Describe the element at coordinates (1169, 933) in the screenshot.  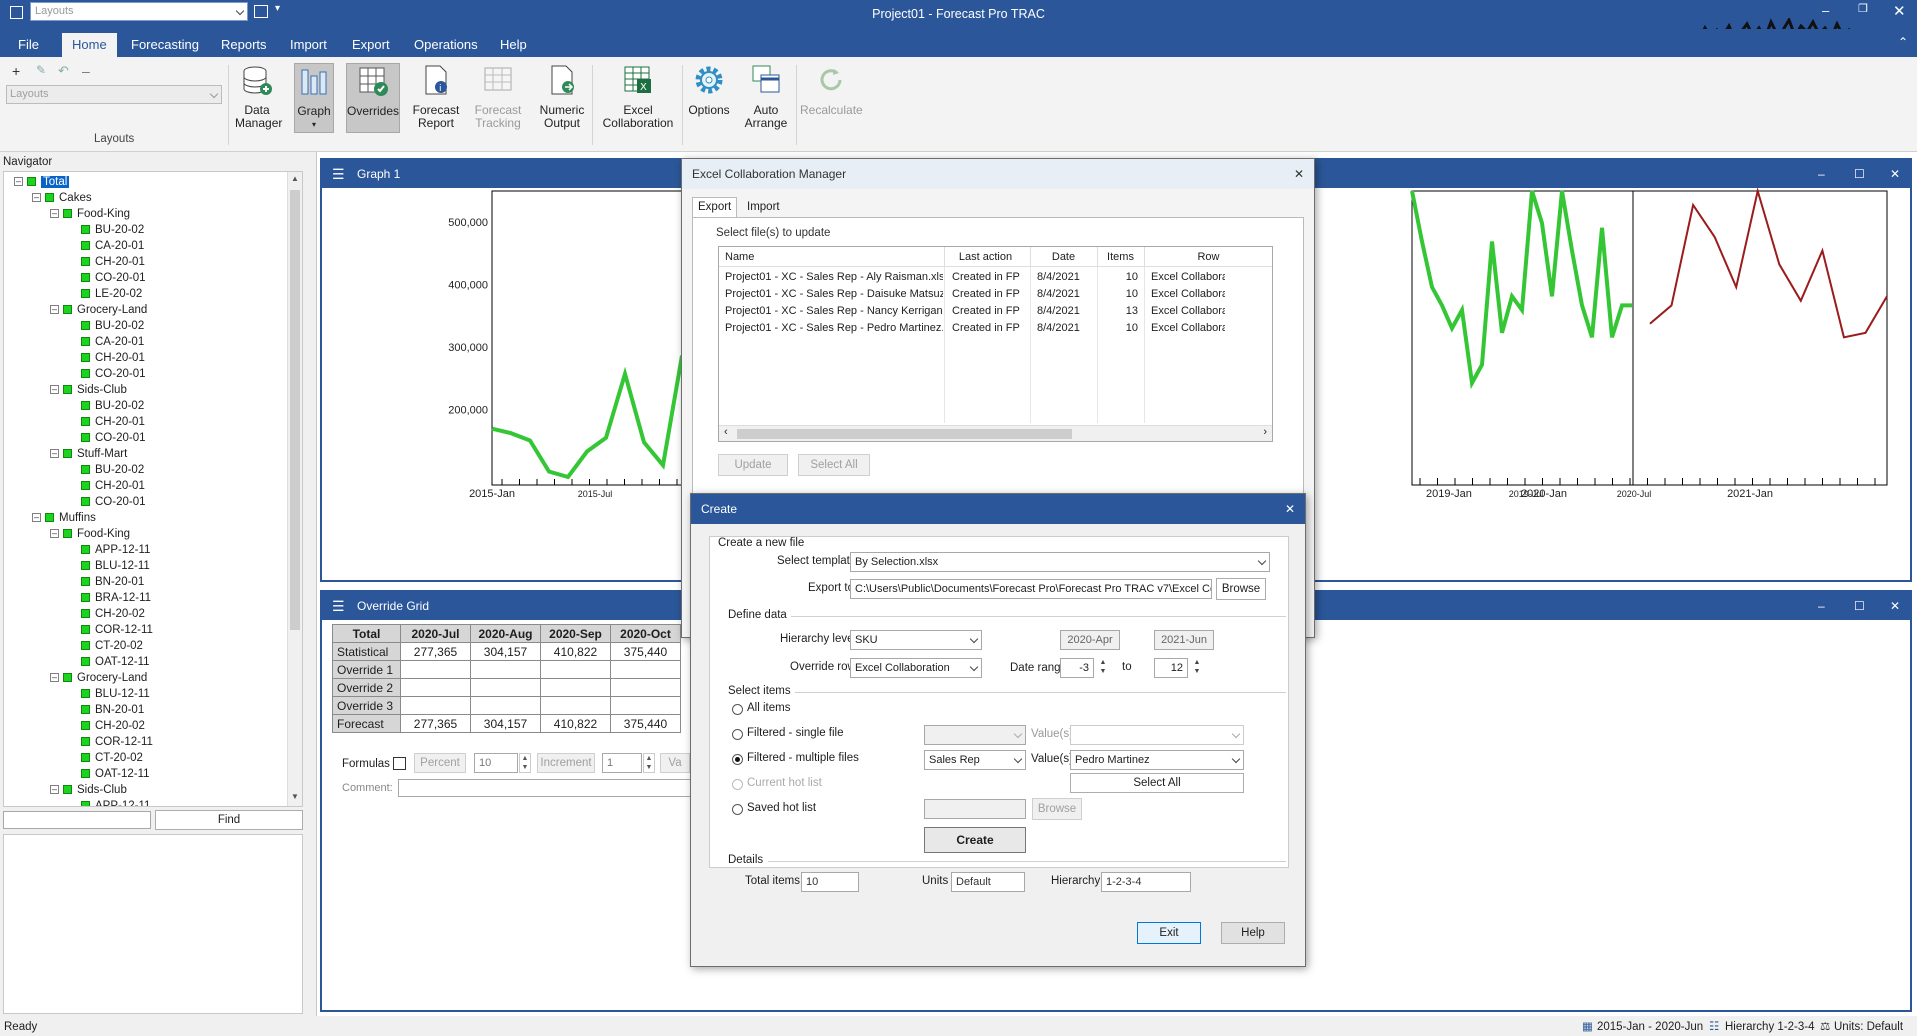
I see `exit-button: Exit` at that location.